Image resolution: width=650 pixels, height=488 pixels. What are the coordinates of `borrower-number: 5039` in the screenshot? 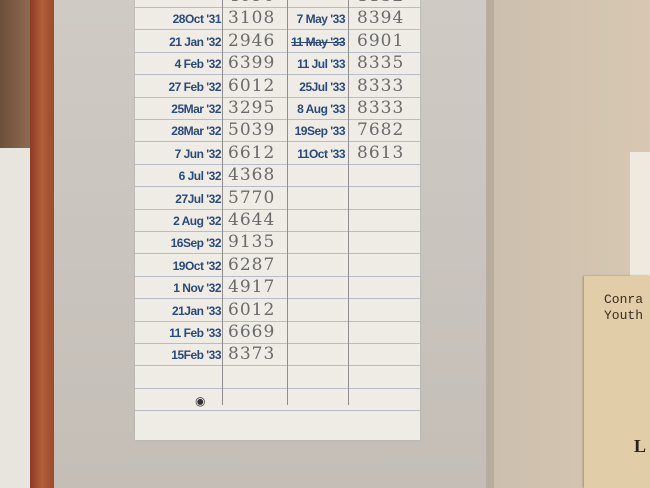 It's located at (252, 130).